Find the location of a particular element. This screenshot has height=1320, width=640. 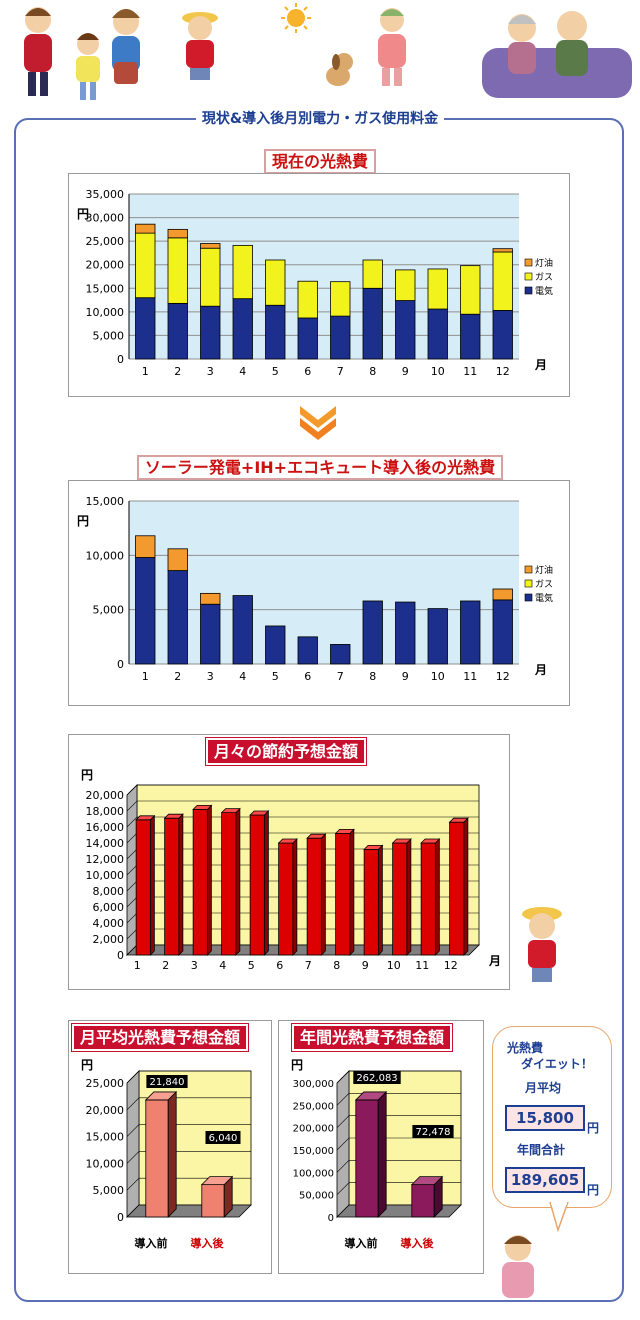

header-illustration is located at coordinates (328, 51).